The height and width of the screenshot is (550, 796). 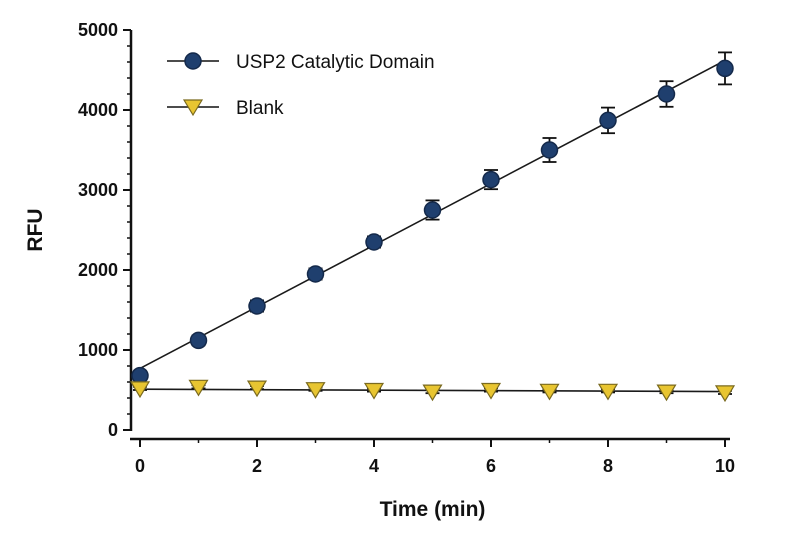 What do you see at coordinates (98, 30) in the screenshot?
I see `y-tick-label: 5000` at bounding box center [98, 30].